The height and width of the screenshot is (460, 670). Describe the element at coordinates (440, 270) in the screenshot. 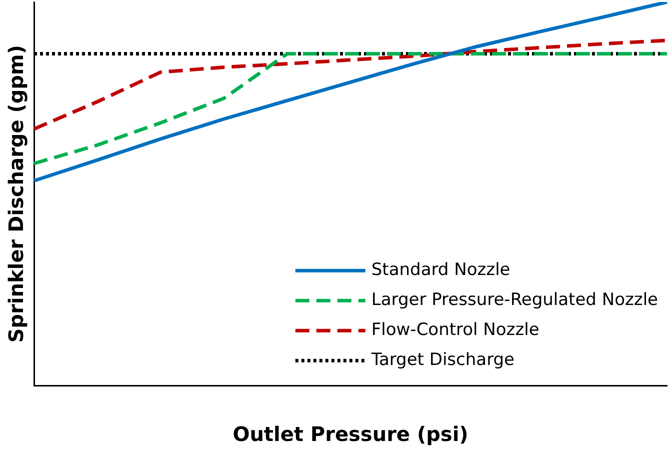

I see `legend-label: Standard Nozzle` at that location.